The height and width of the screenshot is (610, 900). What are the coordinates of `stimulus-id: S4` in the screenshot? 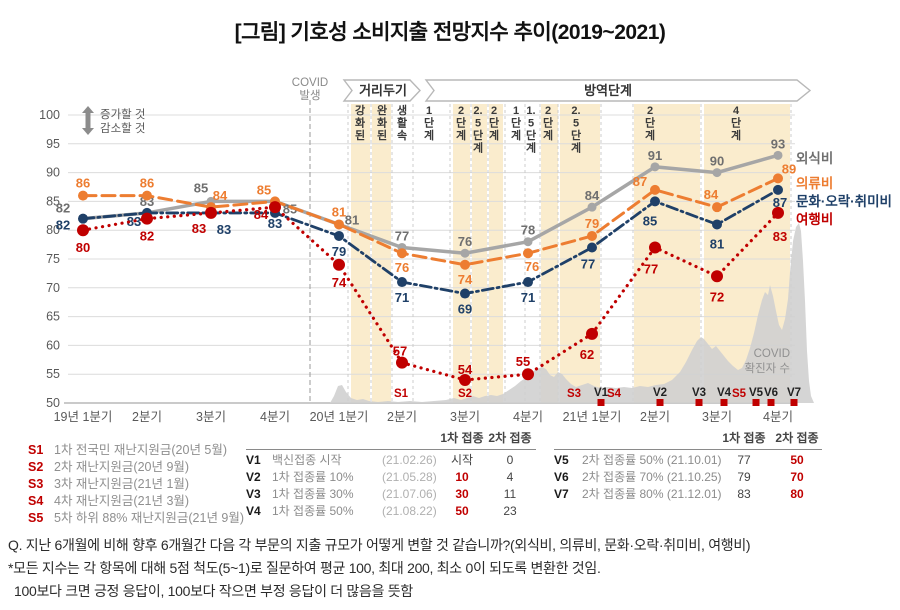 It's located at (36, 501).